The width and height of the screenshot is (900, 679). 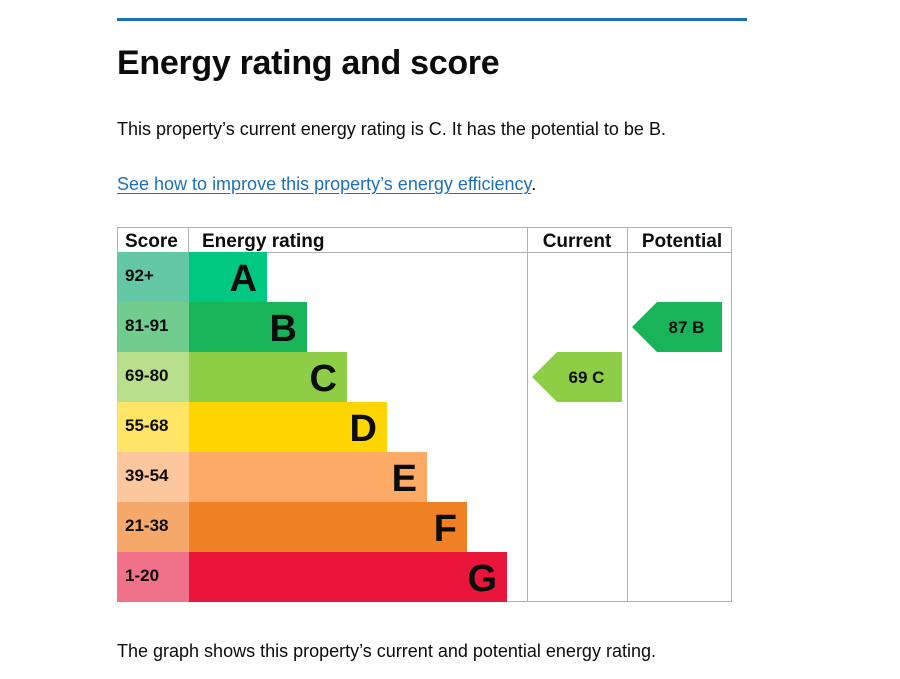 I want to click on potential-arrow, so click(x=677, y=327).